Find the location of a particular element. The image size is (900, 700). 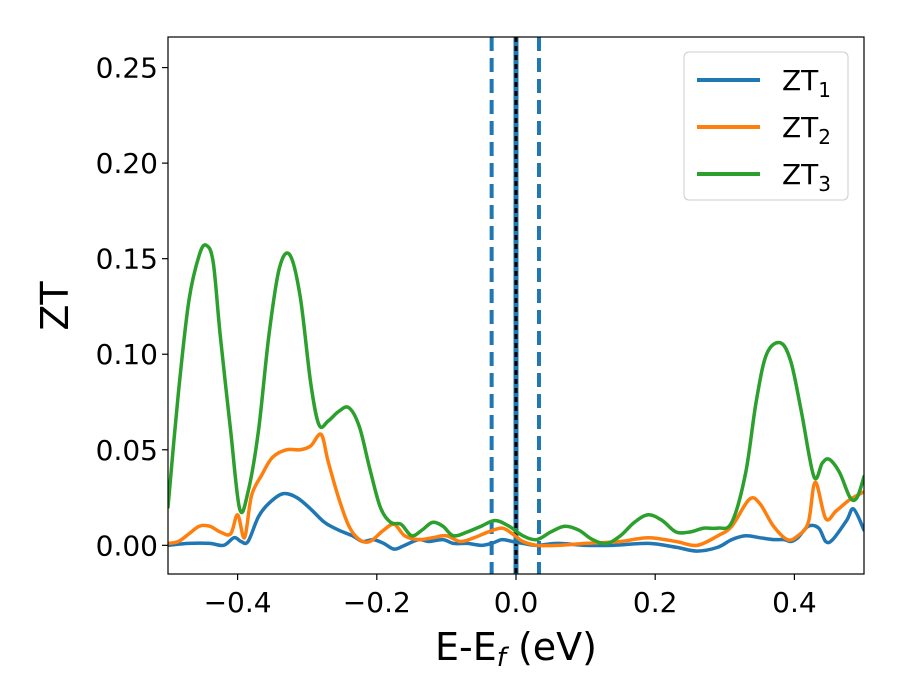

y-tick-label: 0.25 is located at coordinates (127, 68).